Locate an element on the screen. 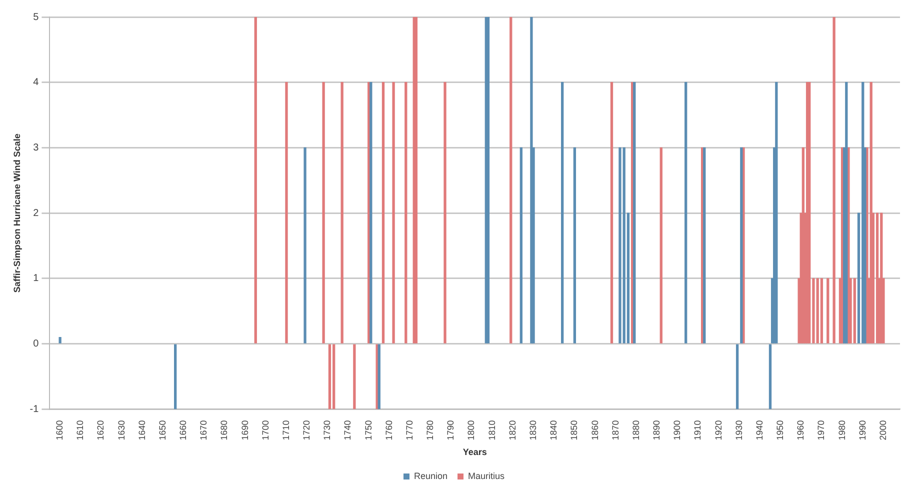 This screenshot has height=499, width=914. x-tick-label: 1790 is located at coordinates (451, 430).